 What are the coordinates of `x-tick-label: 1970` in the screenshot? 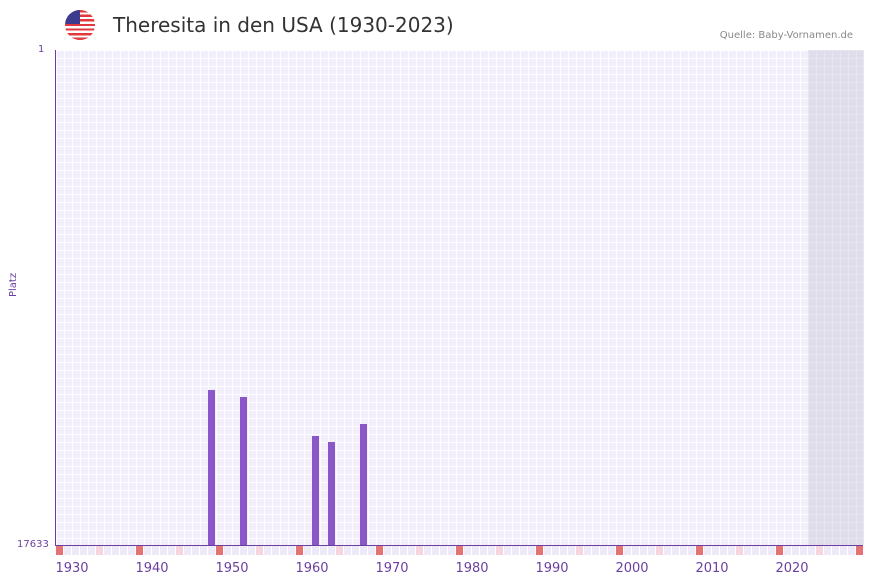 It's located at (392, 568).